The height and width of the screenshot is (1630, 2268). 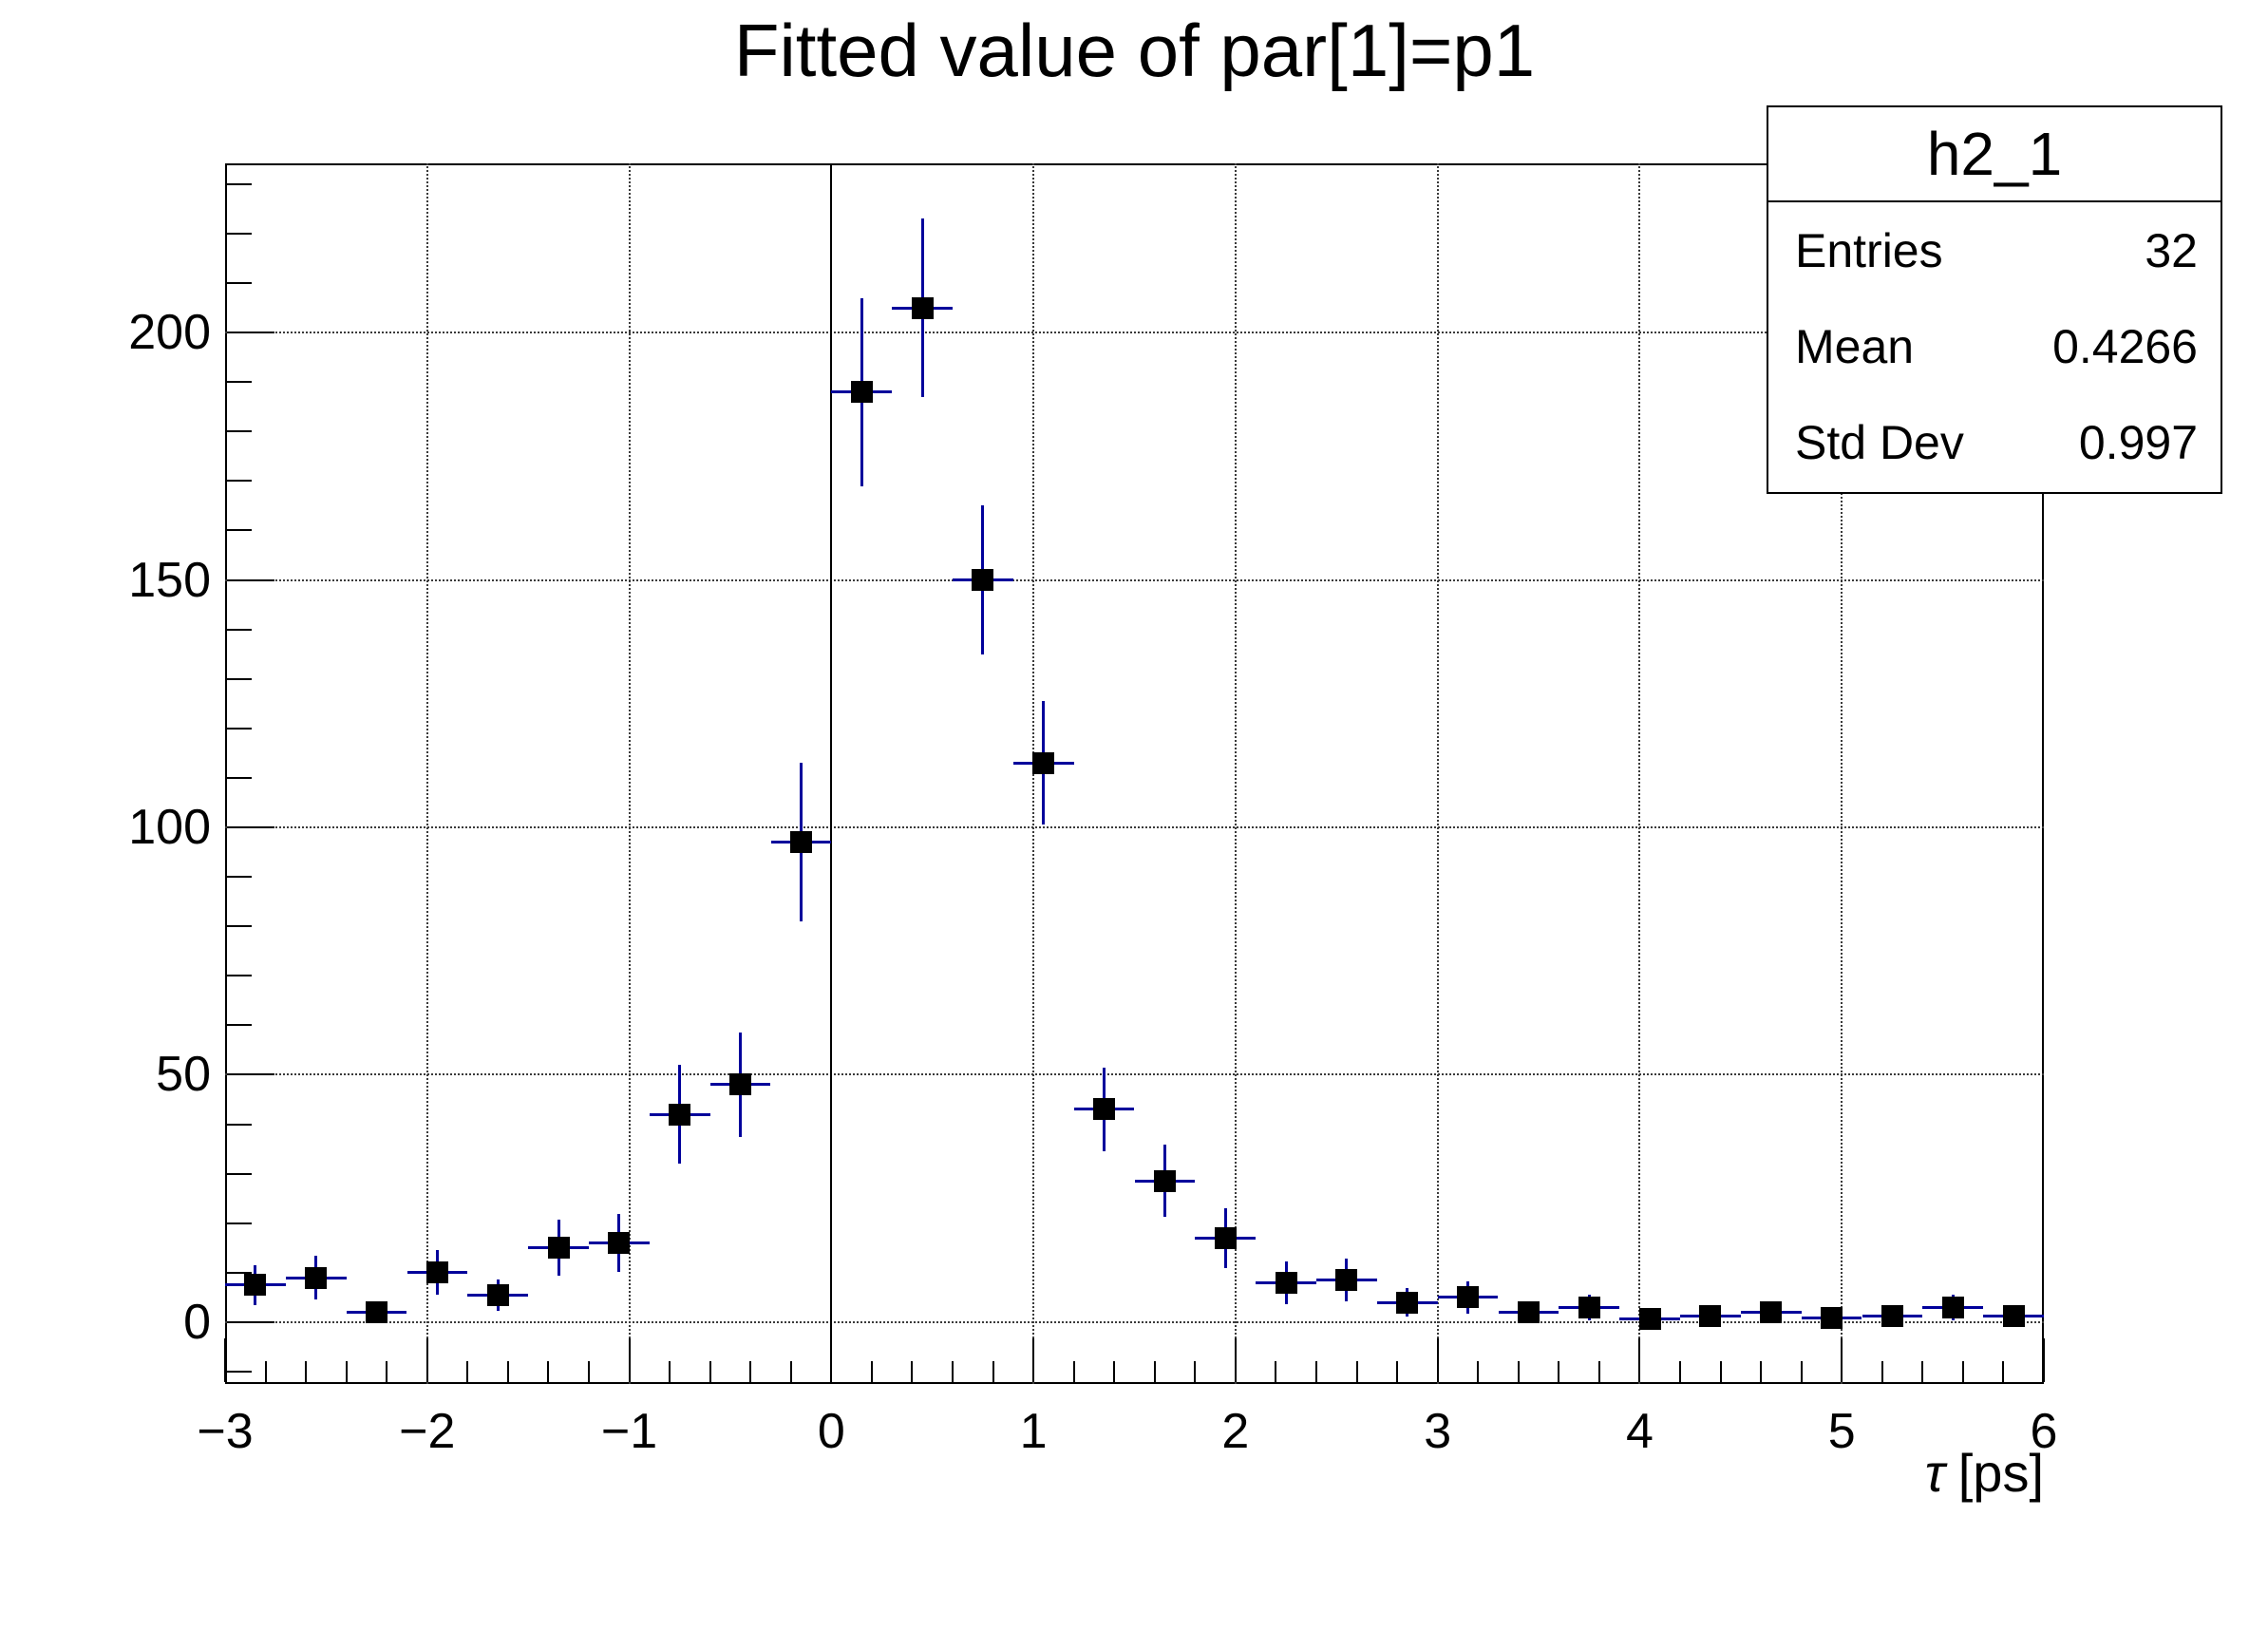 I want to click on x-tick-label: −3, so click(x=226, y=1431).